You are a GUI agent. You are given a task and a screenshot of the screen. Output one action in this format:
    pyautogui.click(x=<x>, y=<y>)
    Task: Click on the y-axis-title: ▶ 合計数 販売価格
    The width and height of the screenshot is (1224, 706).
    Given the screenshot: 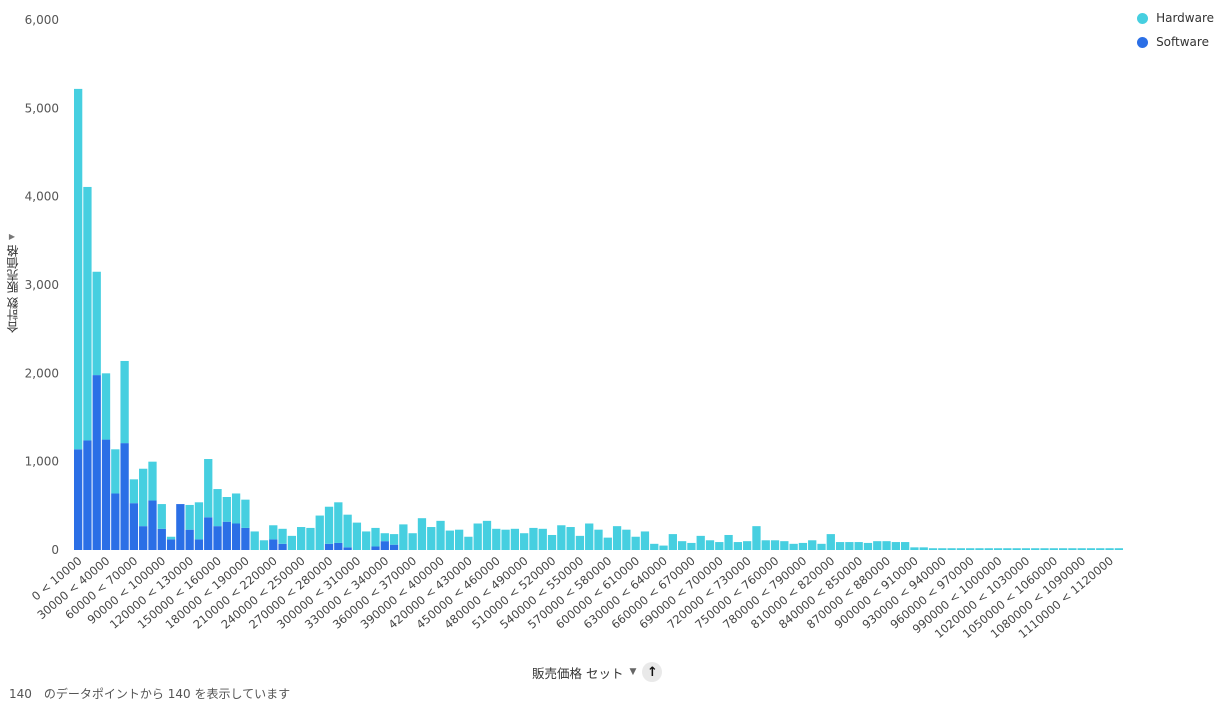 What is the action you would take?
    pyautogui.click(x=12, y=292)
    